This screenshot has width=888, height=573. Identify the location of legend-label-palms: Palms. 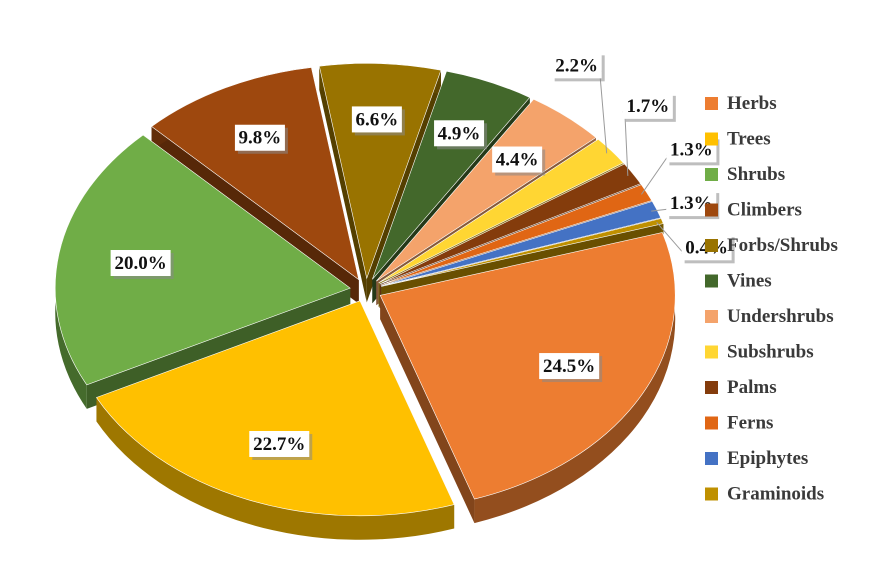
(752, 387).